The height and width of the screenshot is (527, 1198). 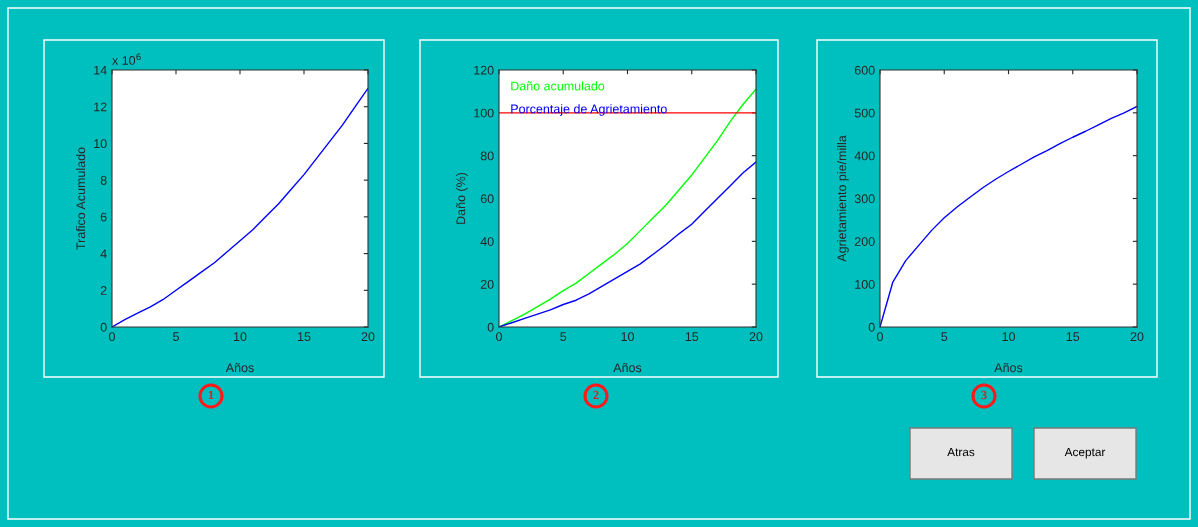 I want to click on y-tick-label: 60, so click(x=487, y=199).